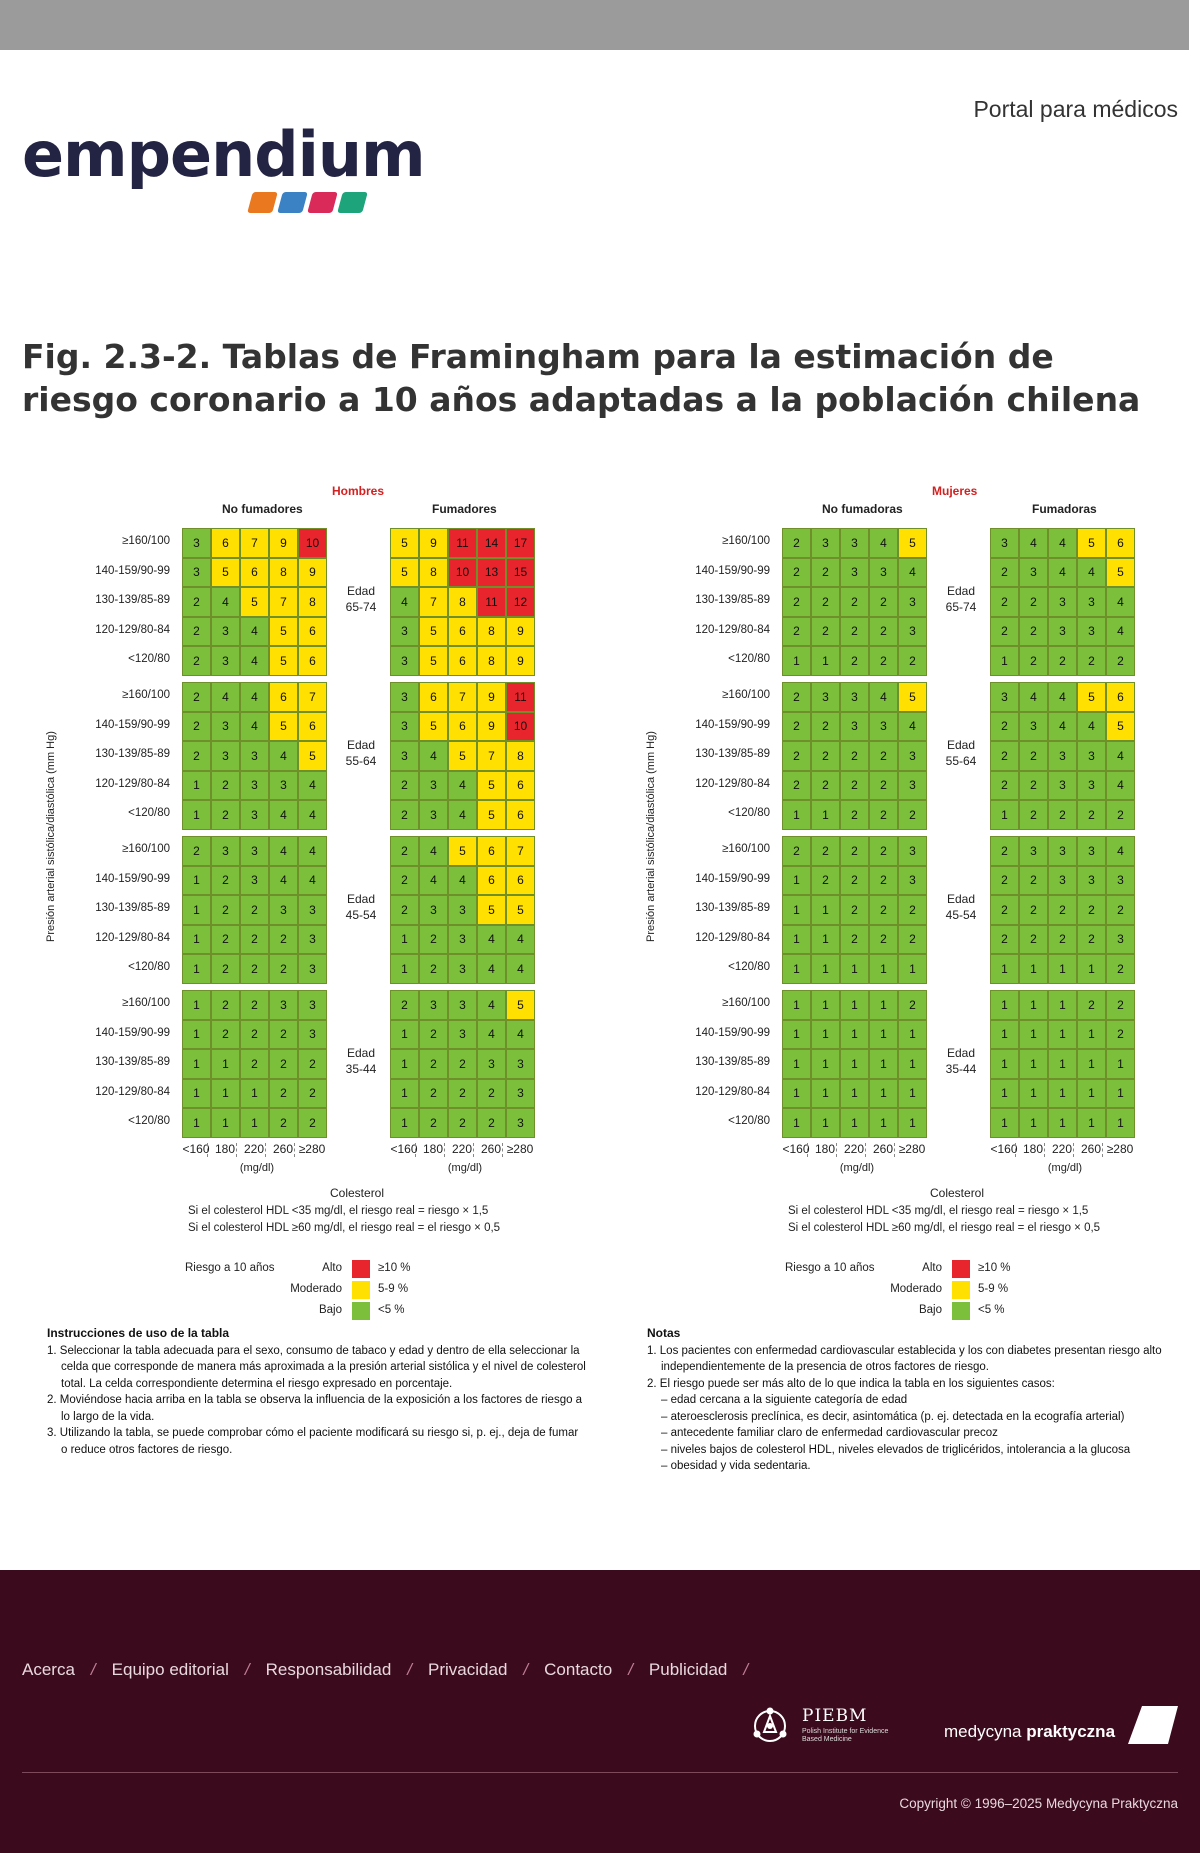 This screenshot has width=1200, height=1853. What do you see at coordinates (361, 599) in the screenshot?
I see `age-band-label: Edad 65-74` at bounding box center [361, 599].